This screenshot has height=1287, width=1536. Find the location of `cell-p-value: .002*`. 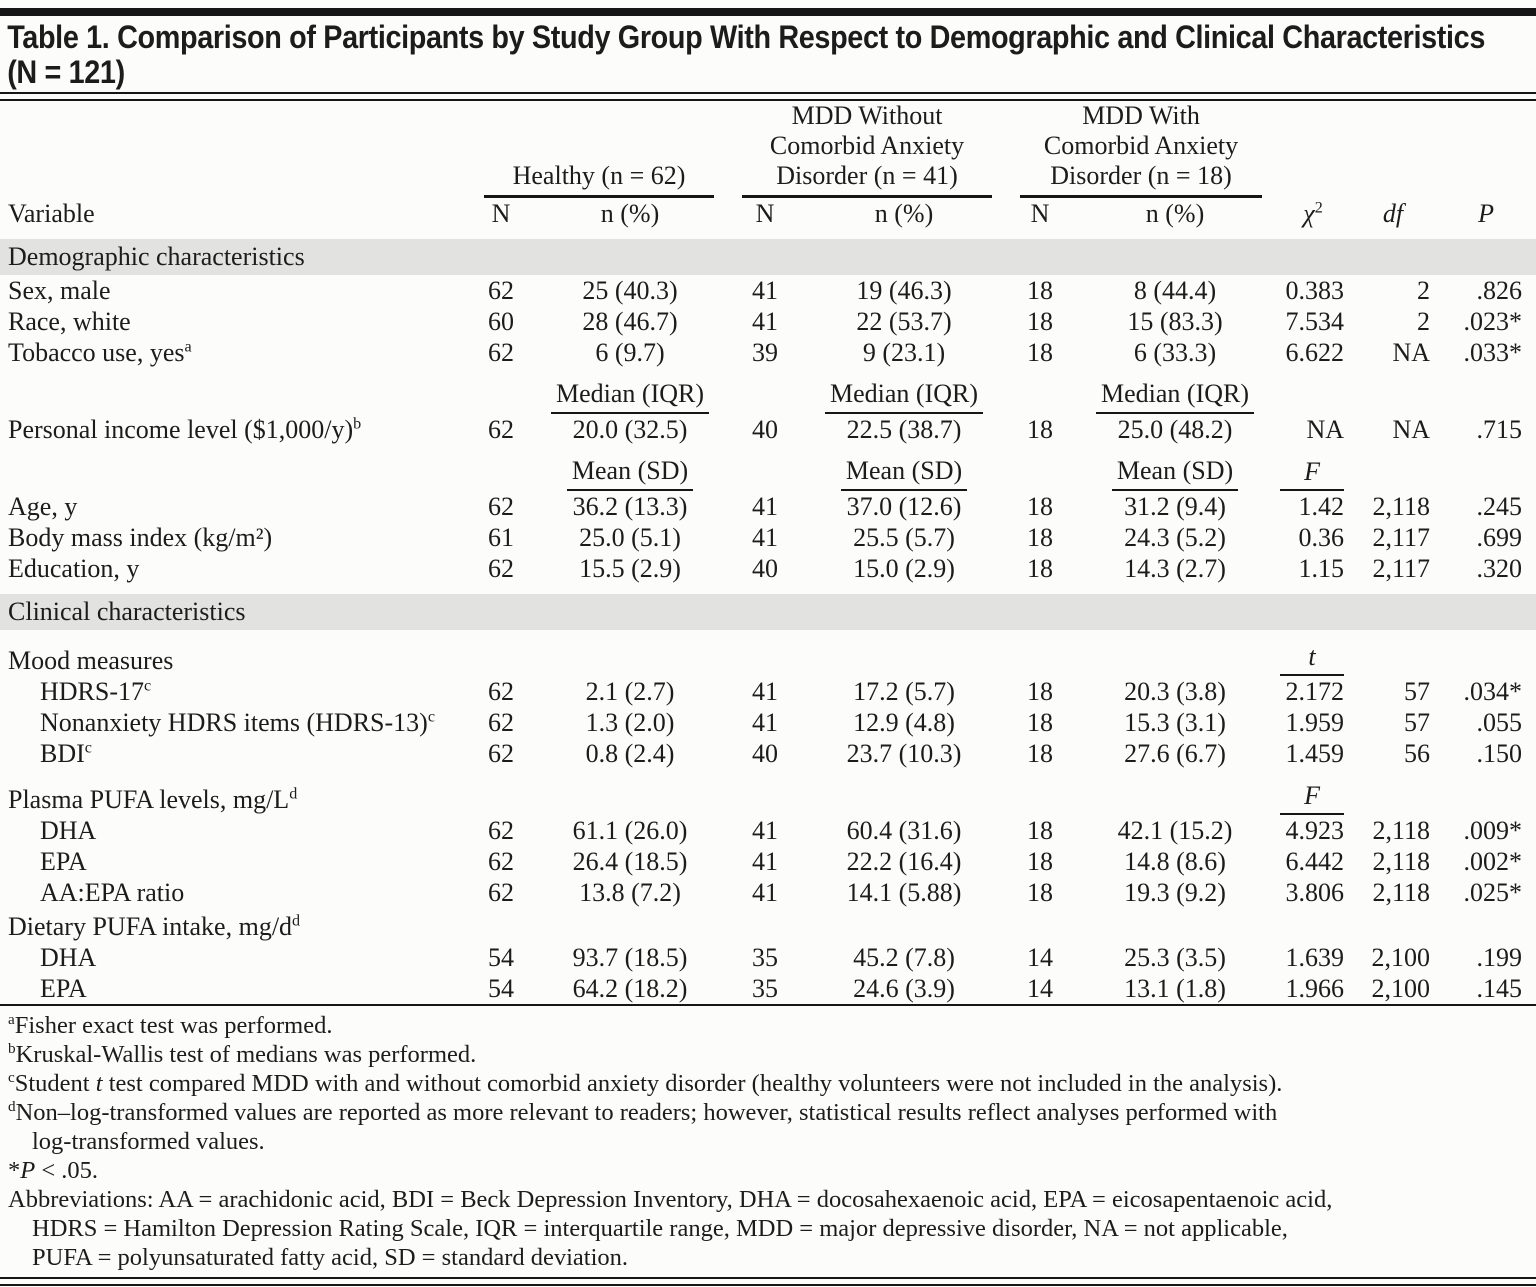

cell-p-value: .002* is located at coordinates (1493, 861).